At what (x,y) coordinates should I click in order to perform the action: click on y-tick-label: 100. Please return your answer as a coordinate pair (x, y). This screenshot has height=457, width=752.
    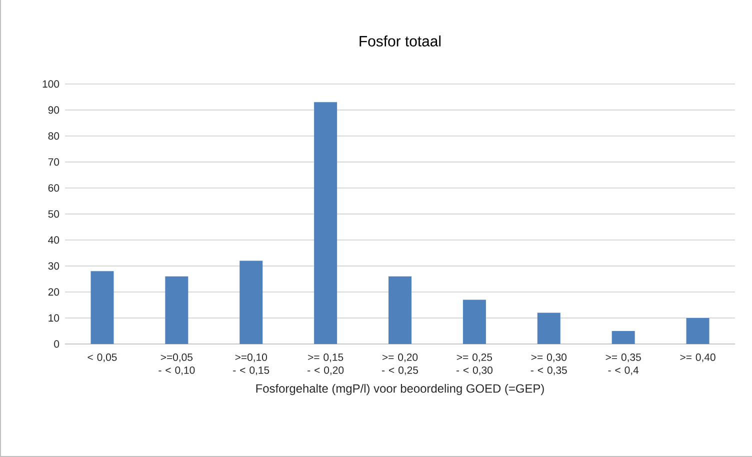
    Looking at the image, I should click on (51, 84).